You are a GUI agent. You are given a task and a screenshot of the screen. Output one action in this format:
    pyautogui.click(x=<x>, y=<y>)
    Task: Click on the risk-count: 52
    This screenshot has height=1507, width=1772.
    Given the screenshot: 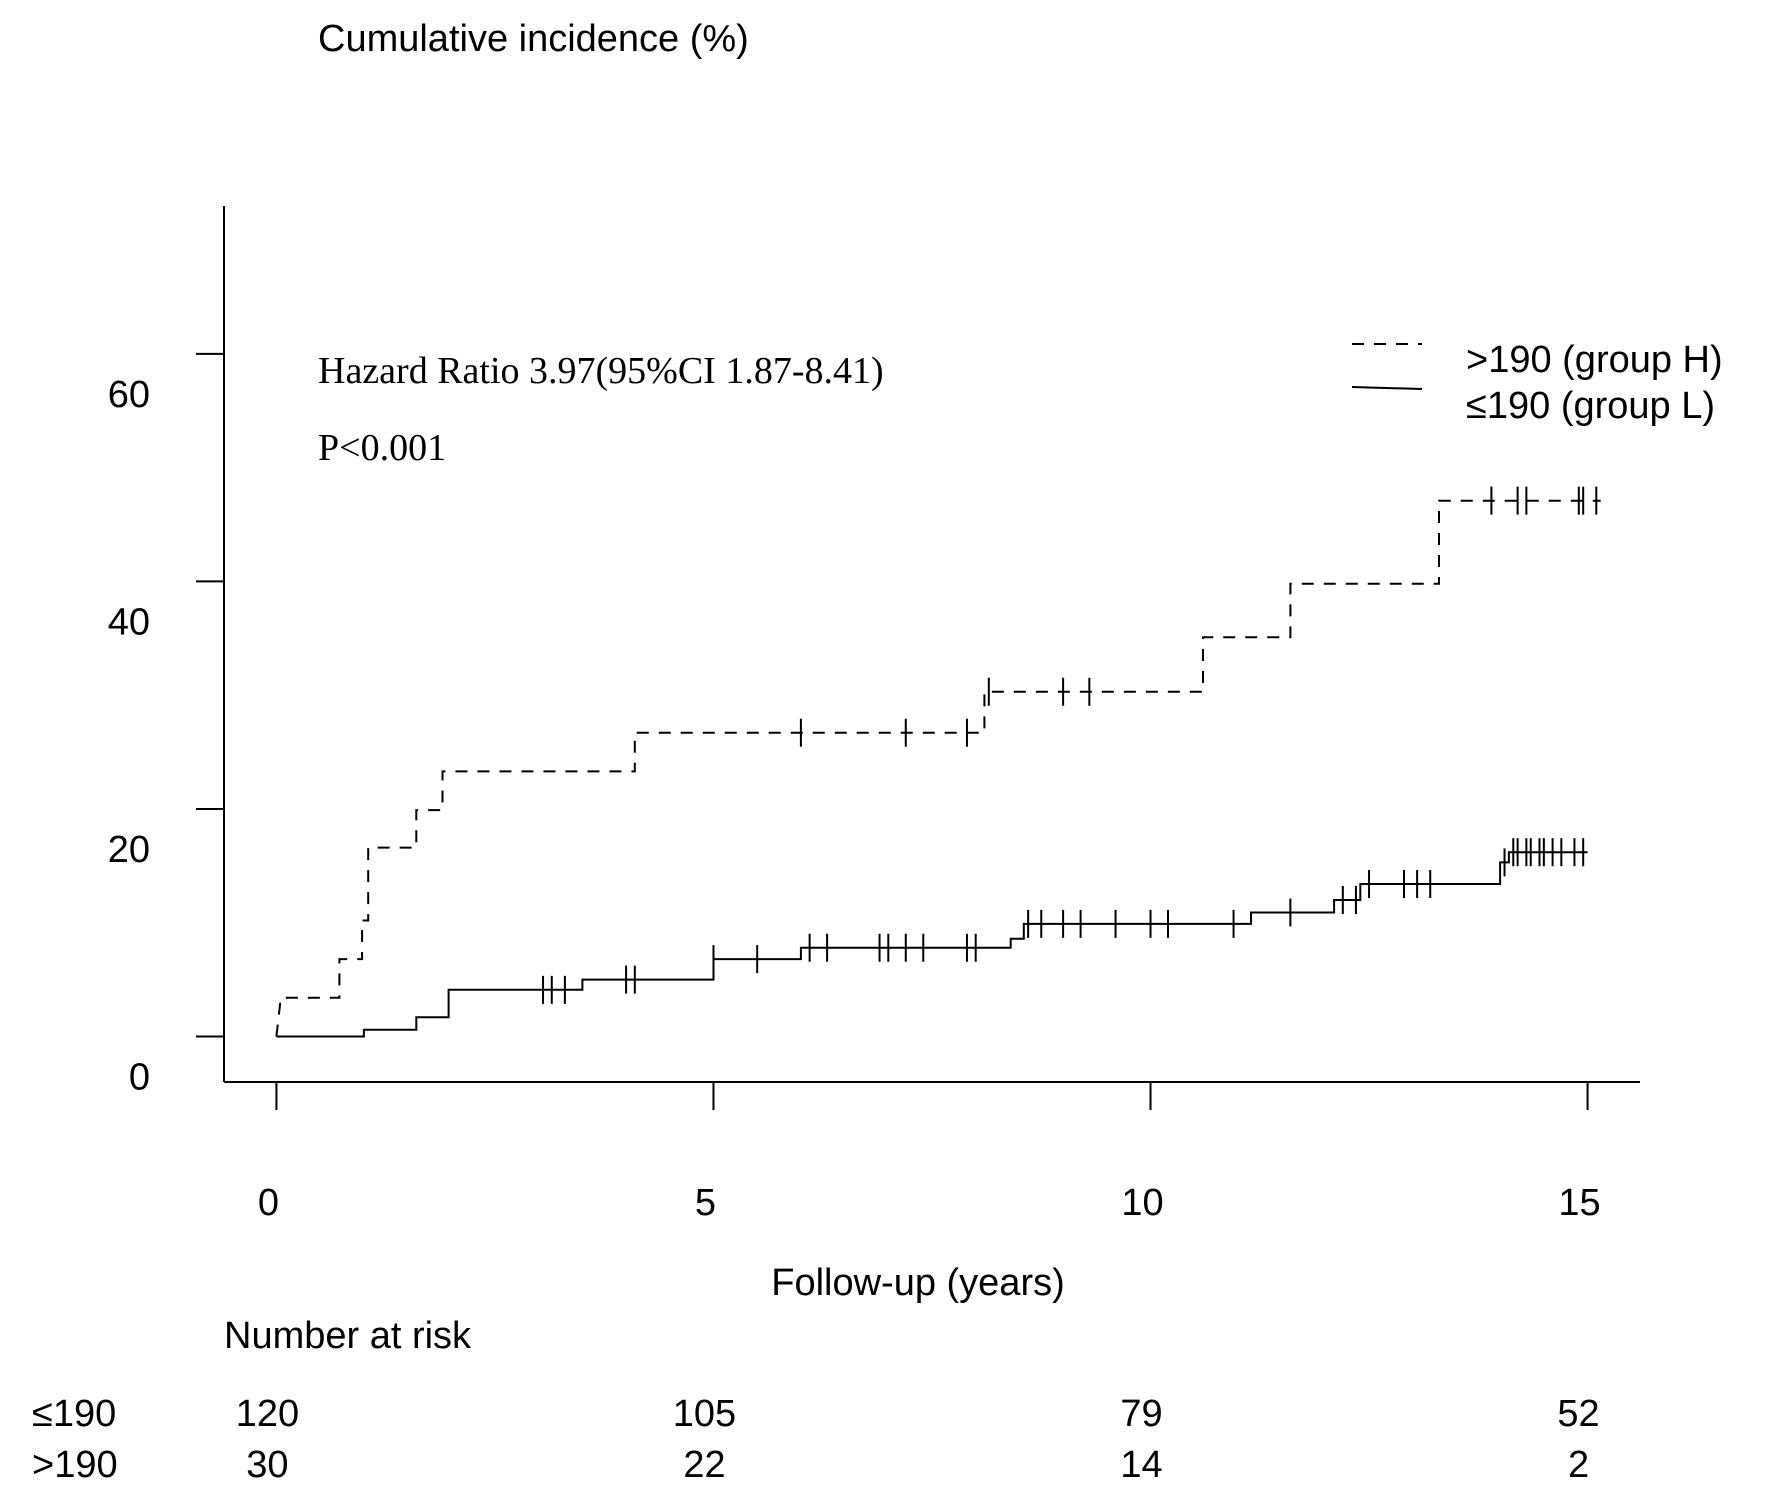 What is the action you would take?
    pyautogui.click(x=1578, y=1414)
    